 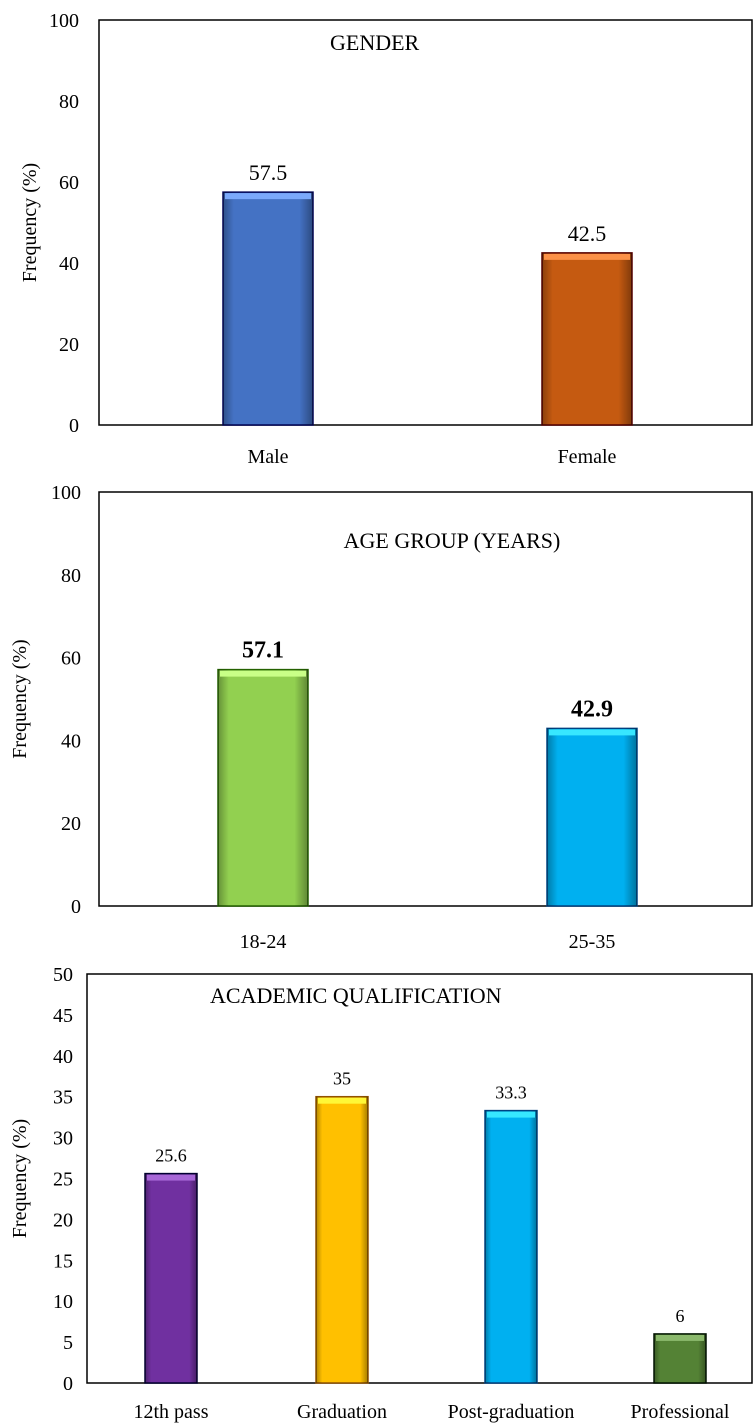 I want to click on y-tick-label: 50, so click(x=63, y=975).